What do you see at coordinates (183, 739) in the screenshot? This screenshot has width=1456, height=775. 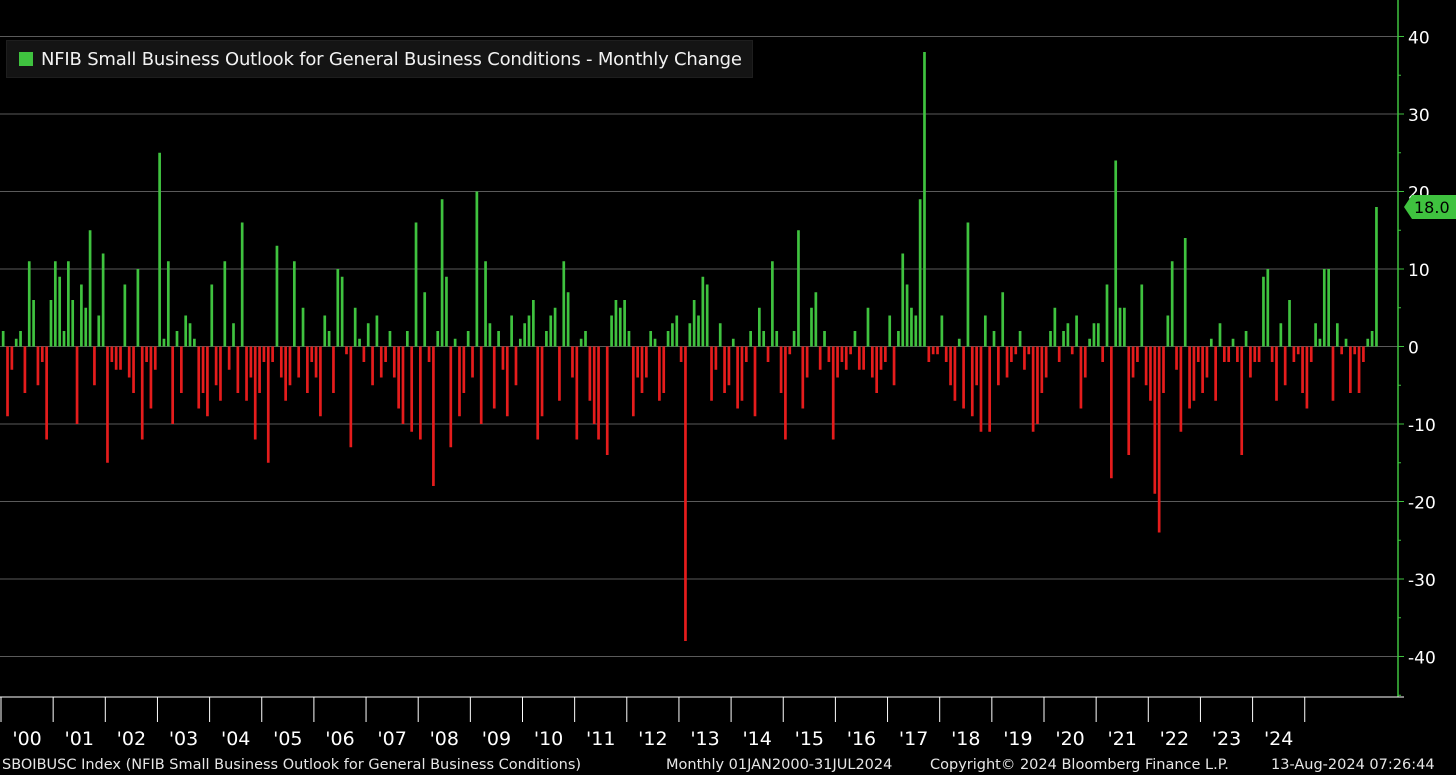 I see `x-tick-label: '03` at bounding box center [183, 739].